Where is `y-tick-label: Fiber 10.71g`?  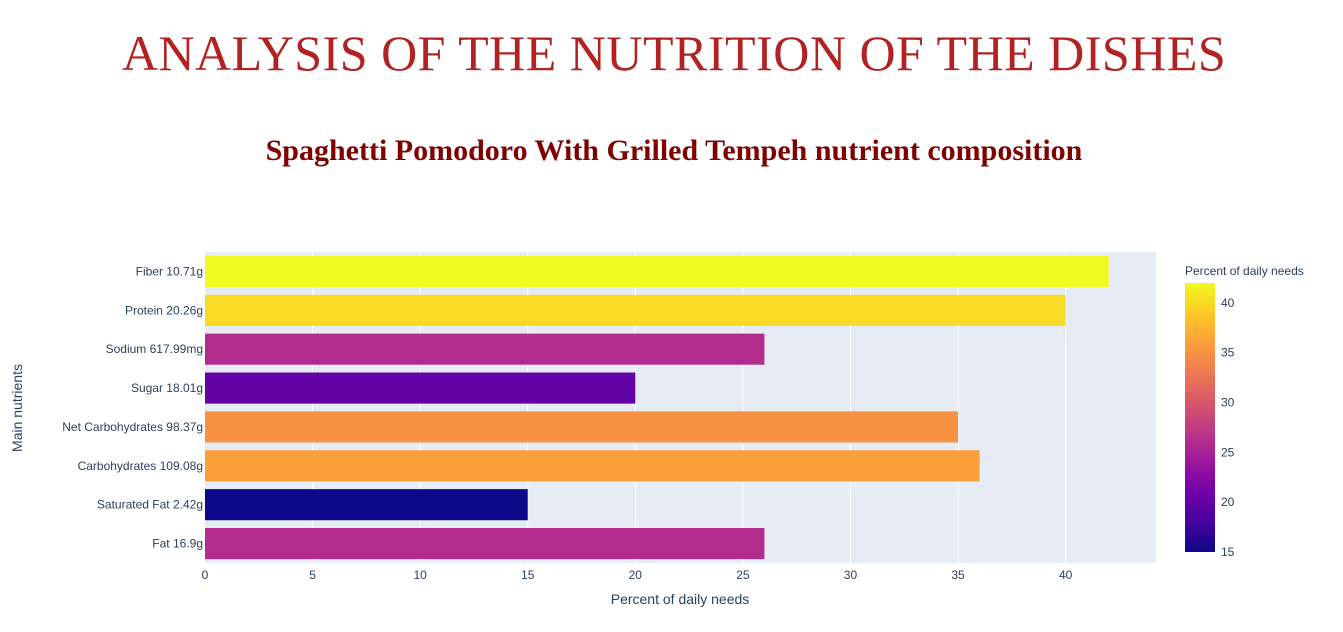
y-tick-label: Fiber 10.71g is located at coordinates (169, 271).